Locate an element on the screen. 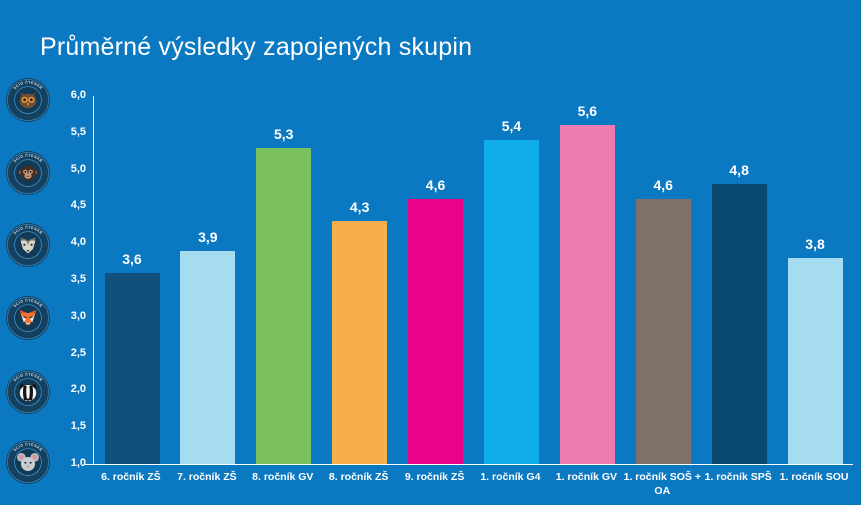 This screenshot has width=861, height=505. badger-icon is located at coordinates (28, 392).